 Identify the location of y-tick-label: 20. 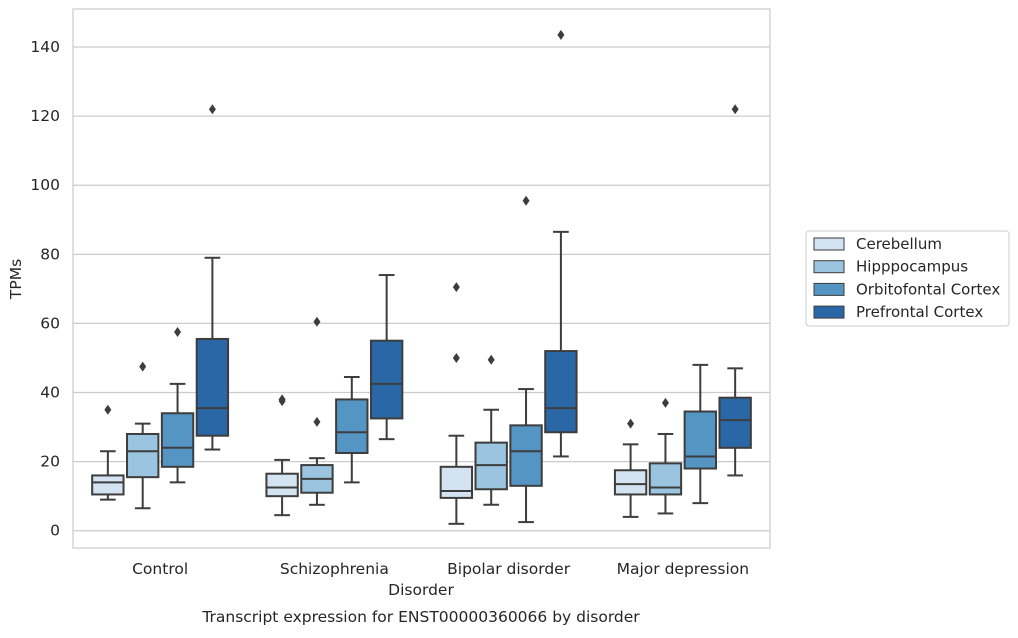
(50, 462).